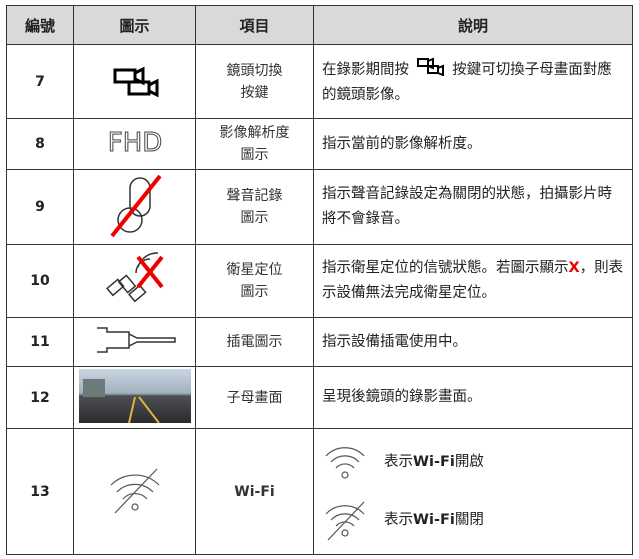 The height and width of the screenshot is (559, 639). What do you see at coordinates (254, 270) in the screenshot?
I see `item-line: 衛星定位` at bounding box center [254, 270].